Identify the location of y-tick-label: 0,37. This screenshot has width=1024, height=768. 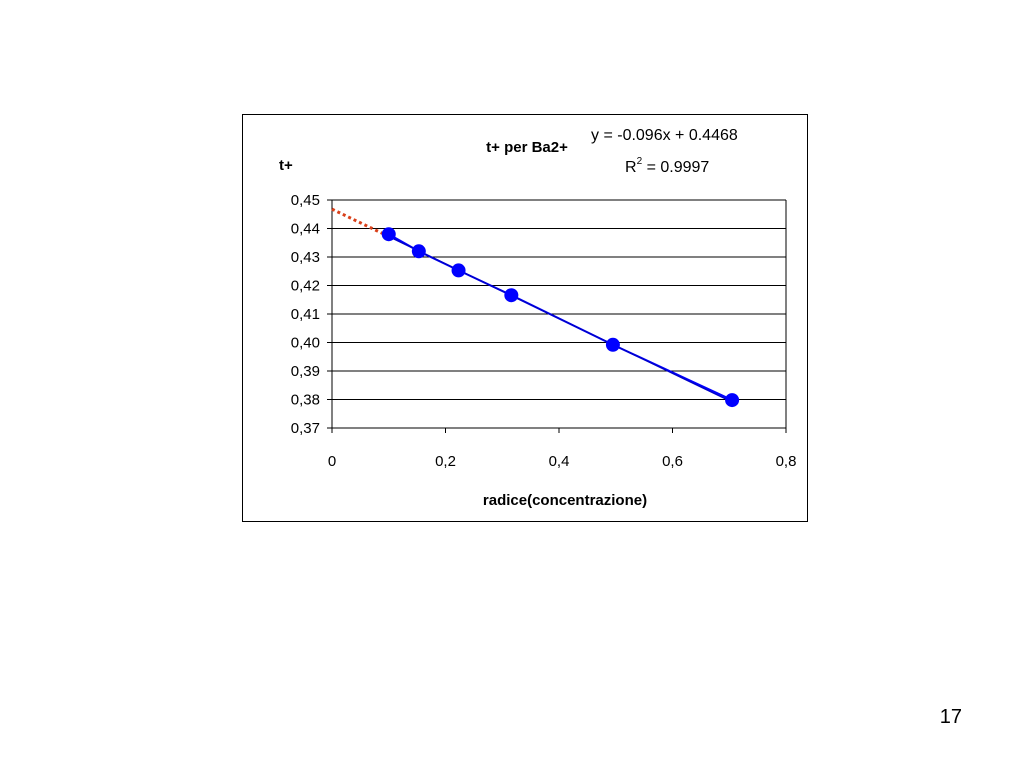
(305, 428).